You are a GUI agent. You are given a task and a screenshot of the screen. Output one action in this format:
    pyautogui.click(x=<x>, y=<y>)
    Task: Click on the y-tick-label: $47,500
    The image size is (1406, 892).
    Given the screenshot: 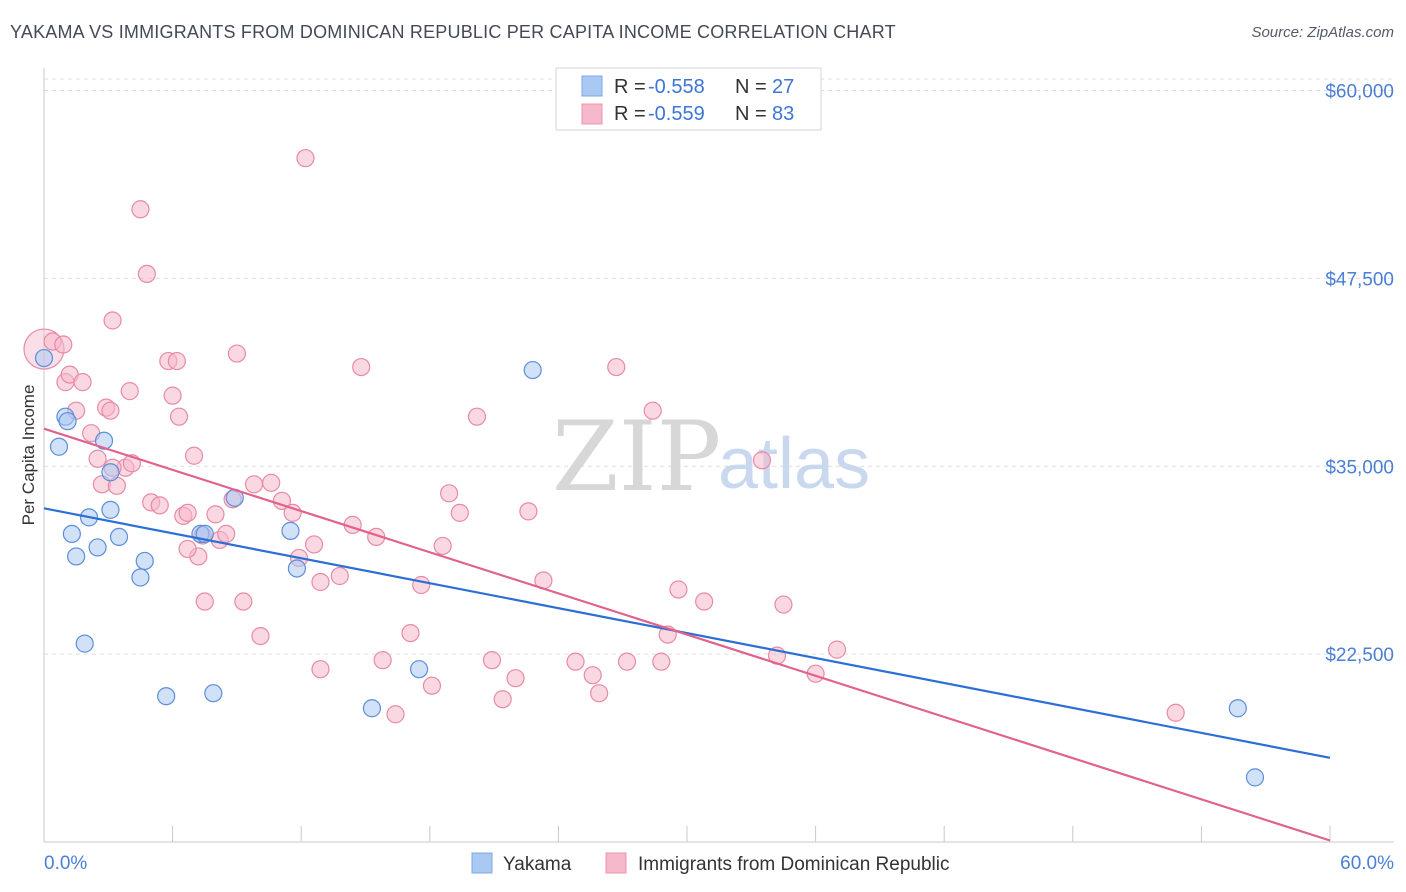 What is the action you would take?
    pyautogui.click(x=1359, y=279)
    